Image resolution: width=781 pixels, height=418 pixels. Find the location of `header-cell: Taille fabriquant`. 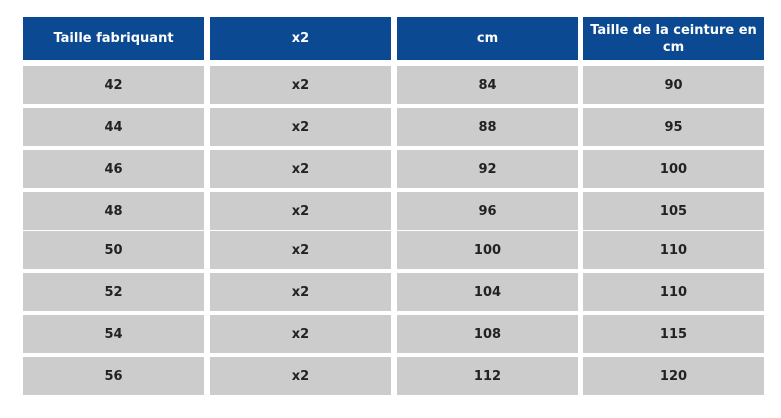

header-cell: Taille fabriquant is located at coordinates (113, 38).